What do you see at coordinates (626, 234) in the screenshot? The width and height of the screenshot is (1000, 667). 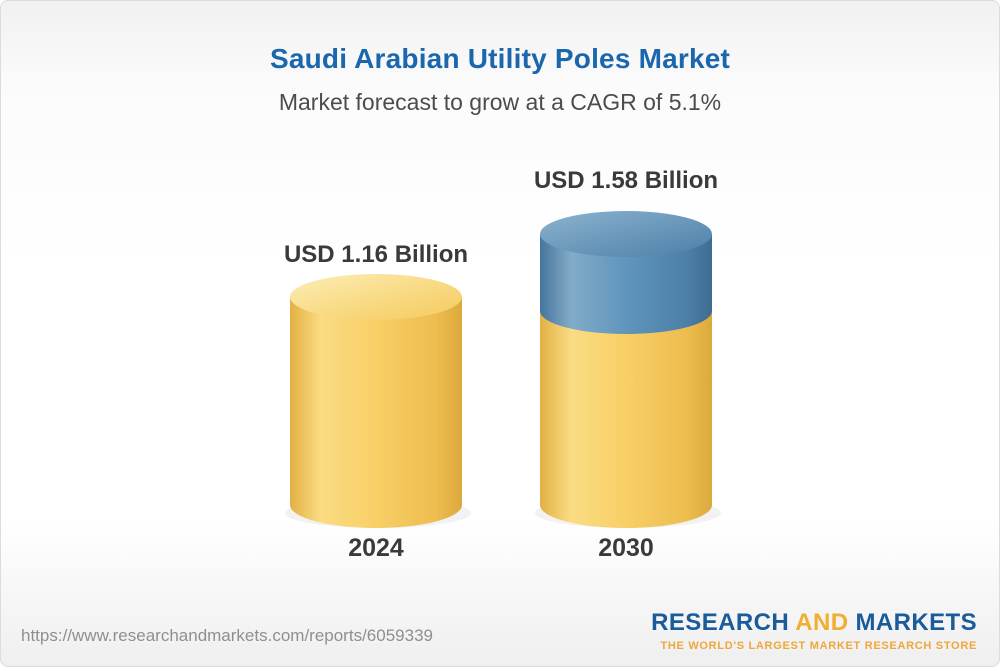 I see `bar-2030-top` at bounding box center [626, 234].